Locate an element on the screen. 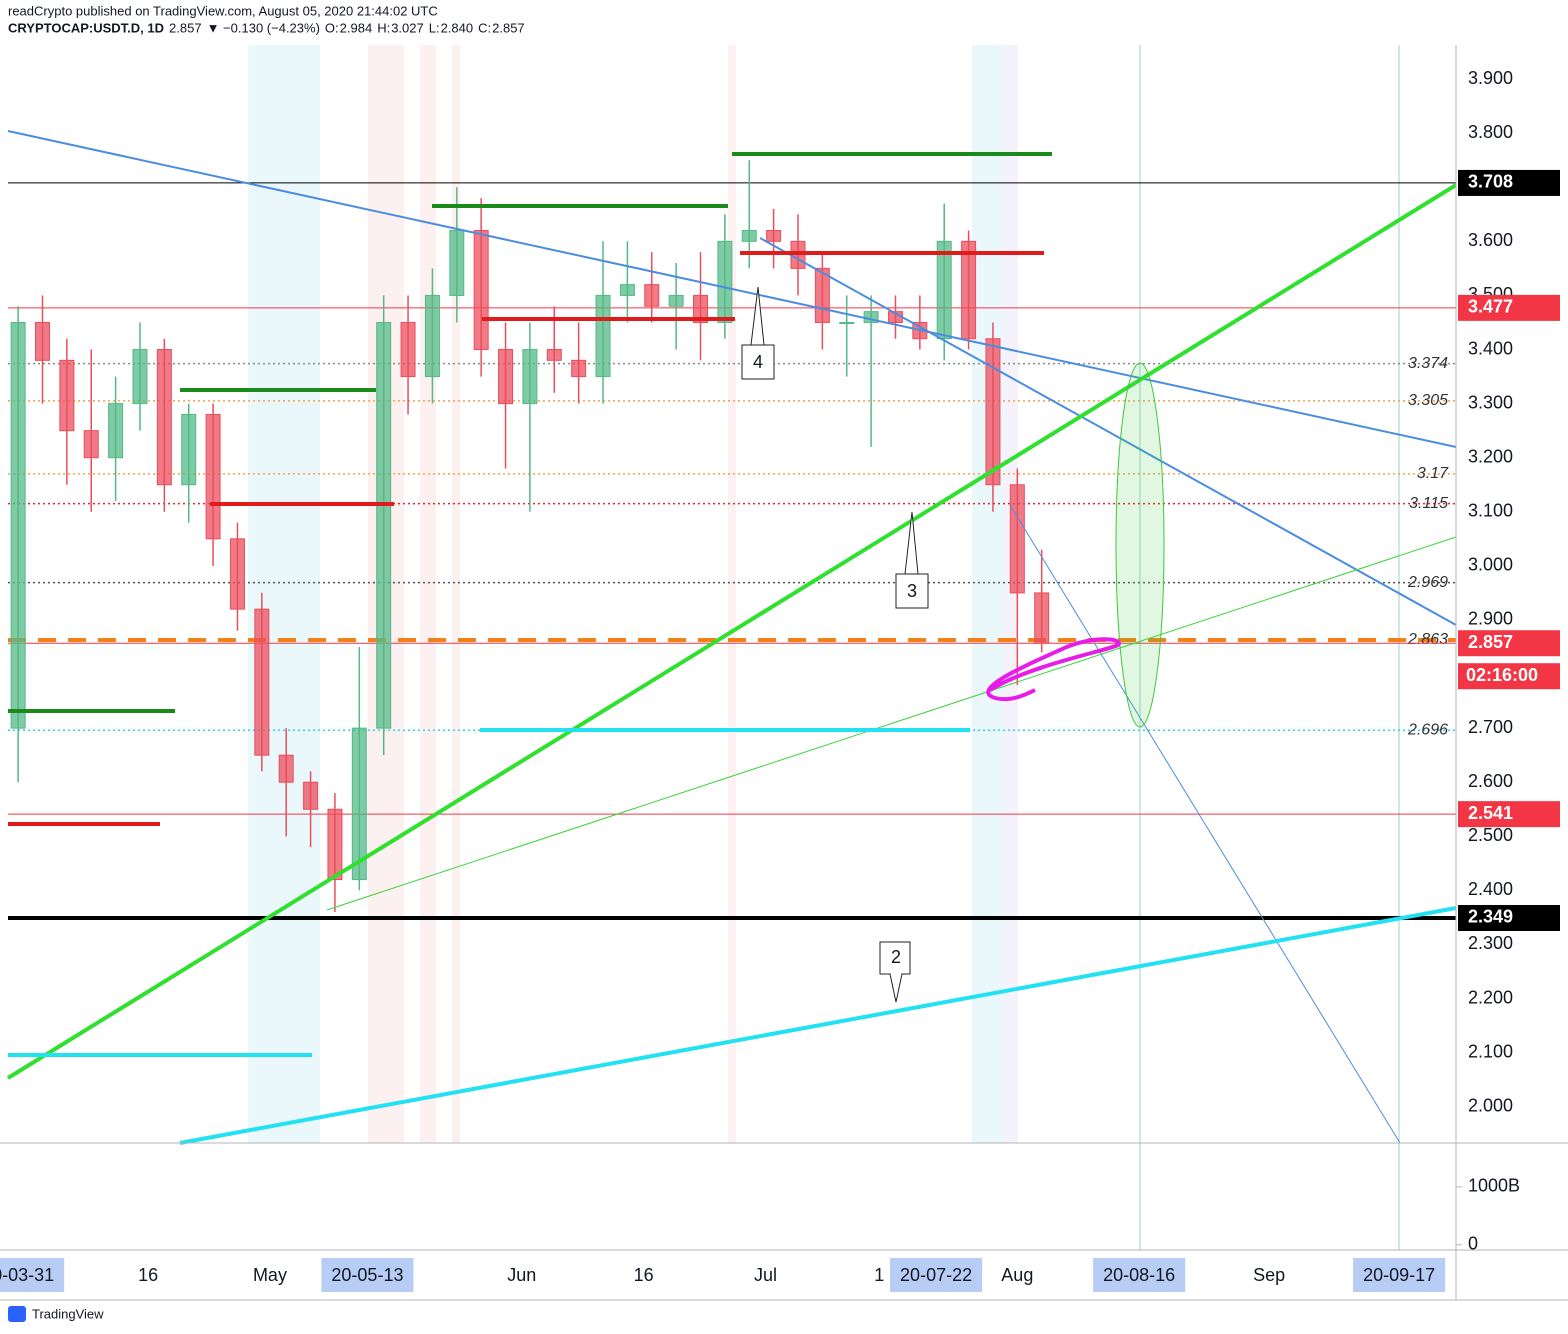 This screenshot has width=1568, height=1334. price-badge-label: 3.708 is located at coordinates (1490, 182).